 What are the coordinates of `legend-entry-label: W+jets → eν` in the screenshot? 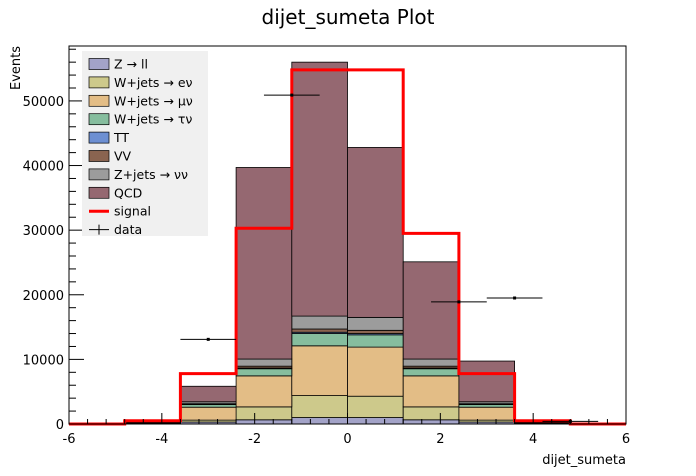 It's located at (153, 82).